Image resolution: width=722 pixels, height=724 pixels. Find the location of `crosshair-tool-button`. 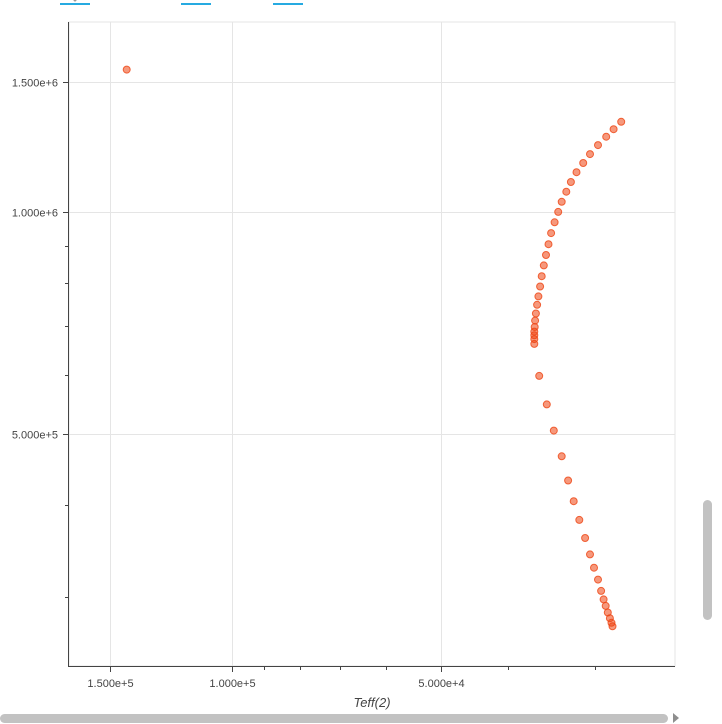

crosshair-tool-button is located at coordinates (288, 6).